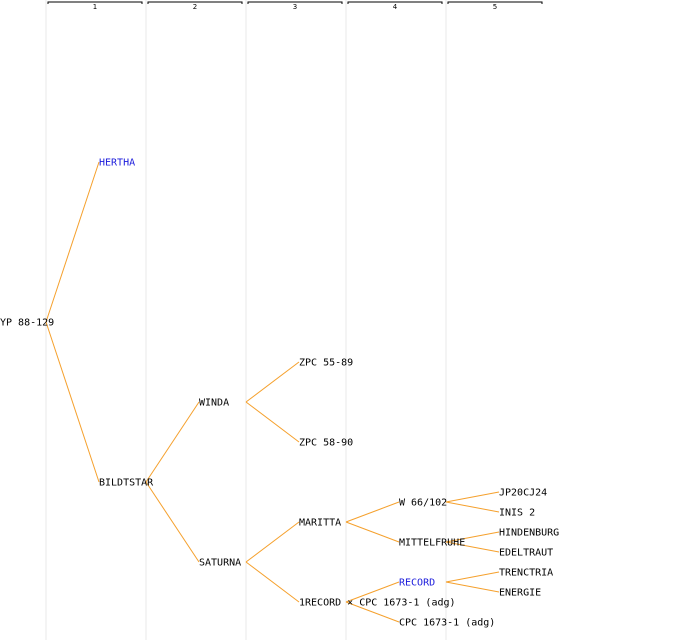 The height and width of the screenshot is (640, 700). Describe the element at coordinates (472, 547) in the screenshot. I see `edge-n10-n16` at that location.